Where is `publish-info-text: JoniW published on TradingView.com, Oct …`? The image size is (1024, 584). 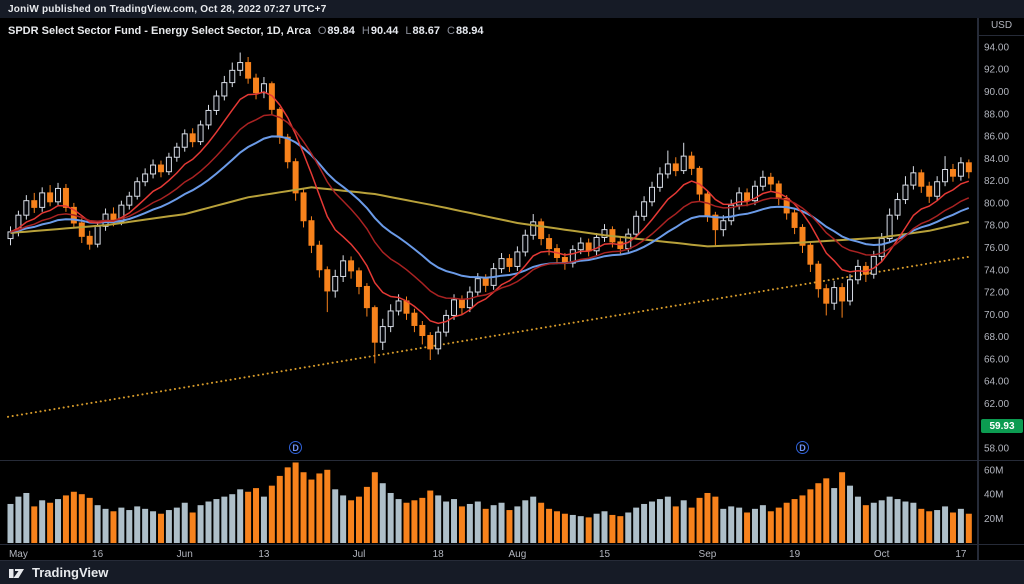
publish-info-text: JoniW published on TradingView.com, Oct … is located at coordinates (167, 9).